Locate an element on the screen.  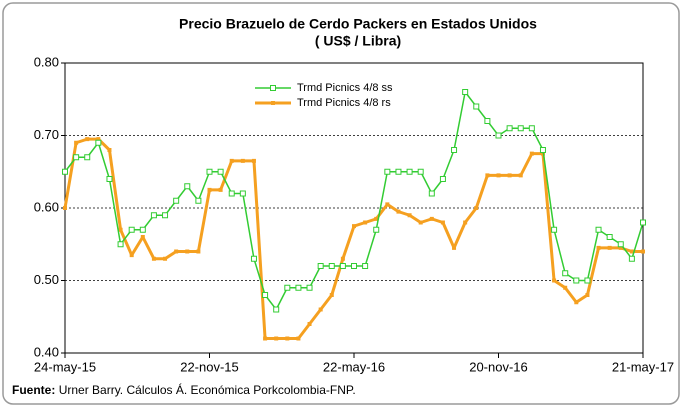
y-tick-label: 0.80 is located at coordinates (46, 61).